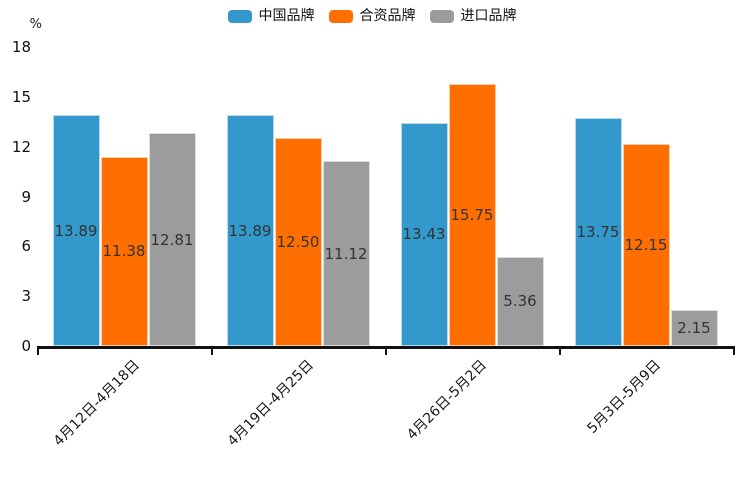  Describe the element at coordinates (624, 397) in the screenshot. I see `x-category-label: 5月3日-5月9日` at that location.